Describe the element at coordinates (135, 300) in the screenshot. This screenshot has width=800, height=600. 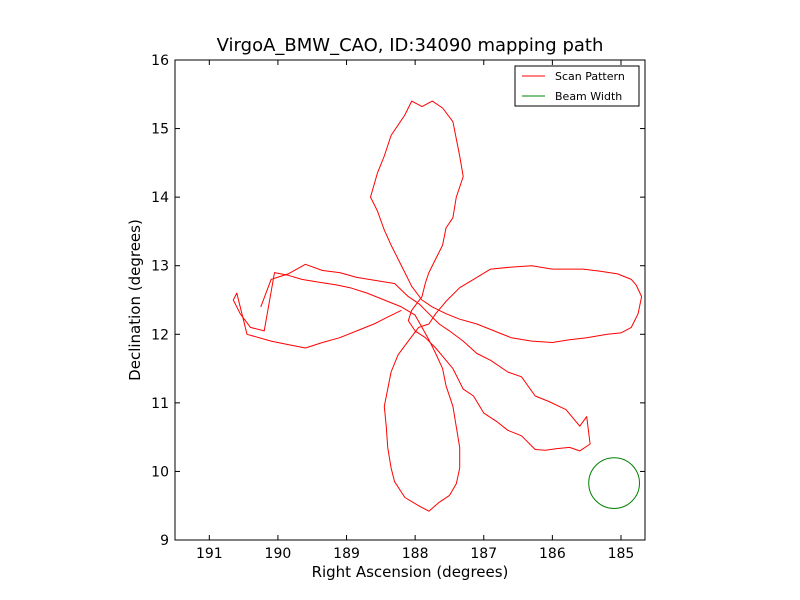
I see `y-axis-title: Declination (degrees)` at that location.